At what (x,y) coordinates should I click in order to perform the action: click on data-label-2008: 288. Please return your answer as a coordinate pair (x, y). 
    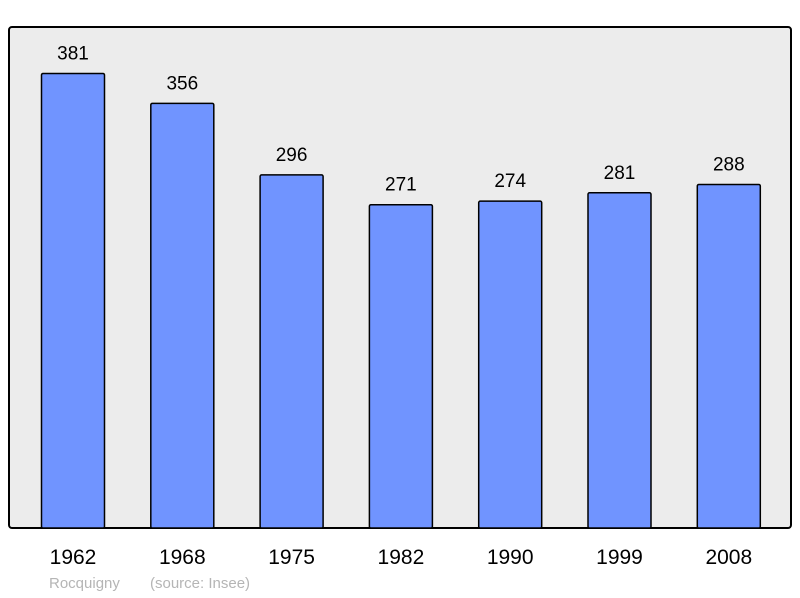
    Looking at the image, I should click on (729, 164).